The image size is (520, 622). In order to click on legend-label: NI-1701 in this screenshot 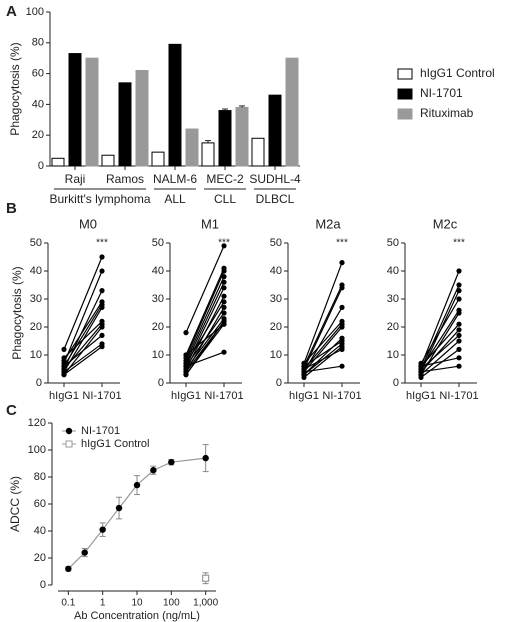, I will do `click(100, 431)`.